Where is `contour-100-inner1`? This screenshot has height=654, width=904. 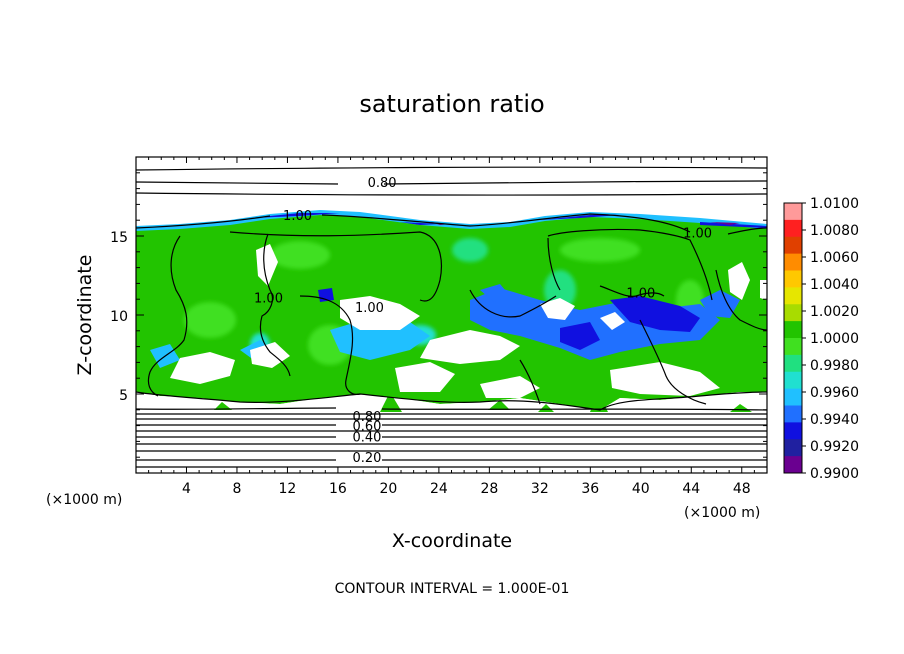
contour-100-inner1 is located at coordinates (275, 305).